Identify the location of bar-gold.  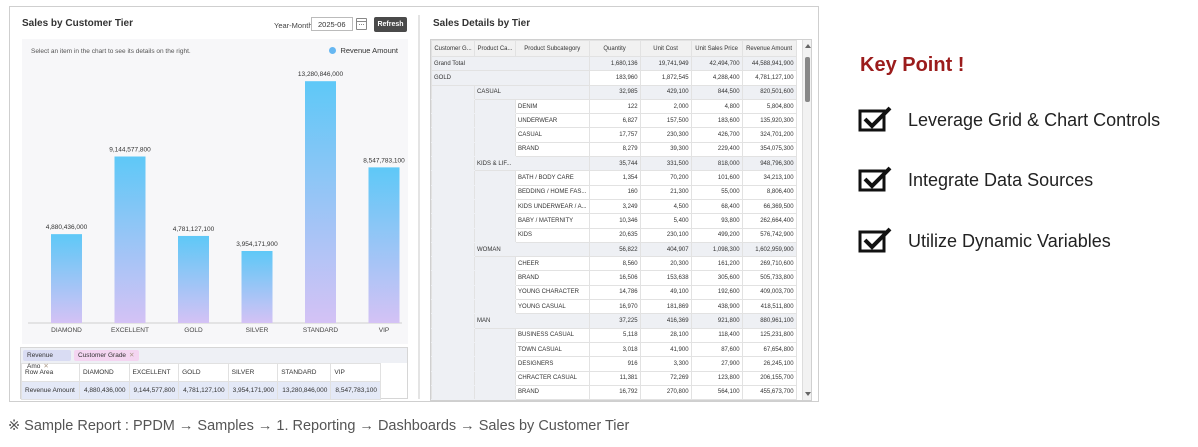
(193, 279).